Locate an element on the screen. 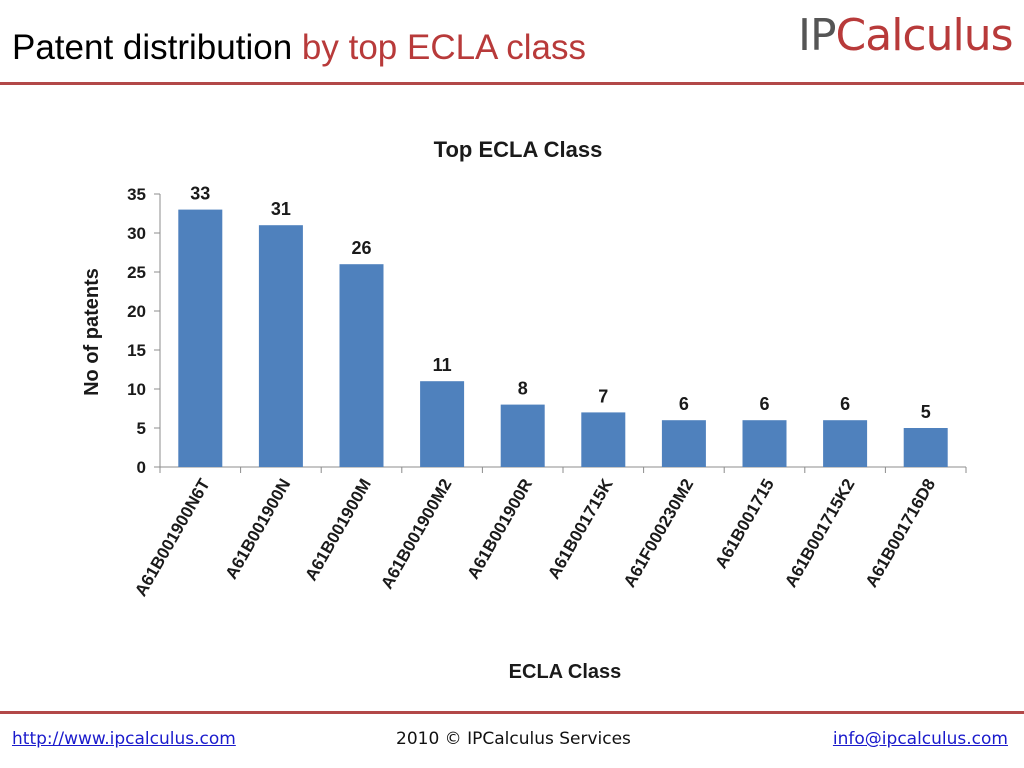 This screenshot has width=1024, height=768. x-tick-label: A61B001716D8 is located at coordinates (900, 532).